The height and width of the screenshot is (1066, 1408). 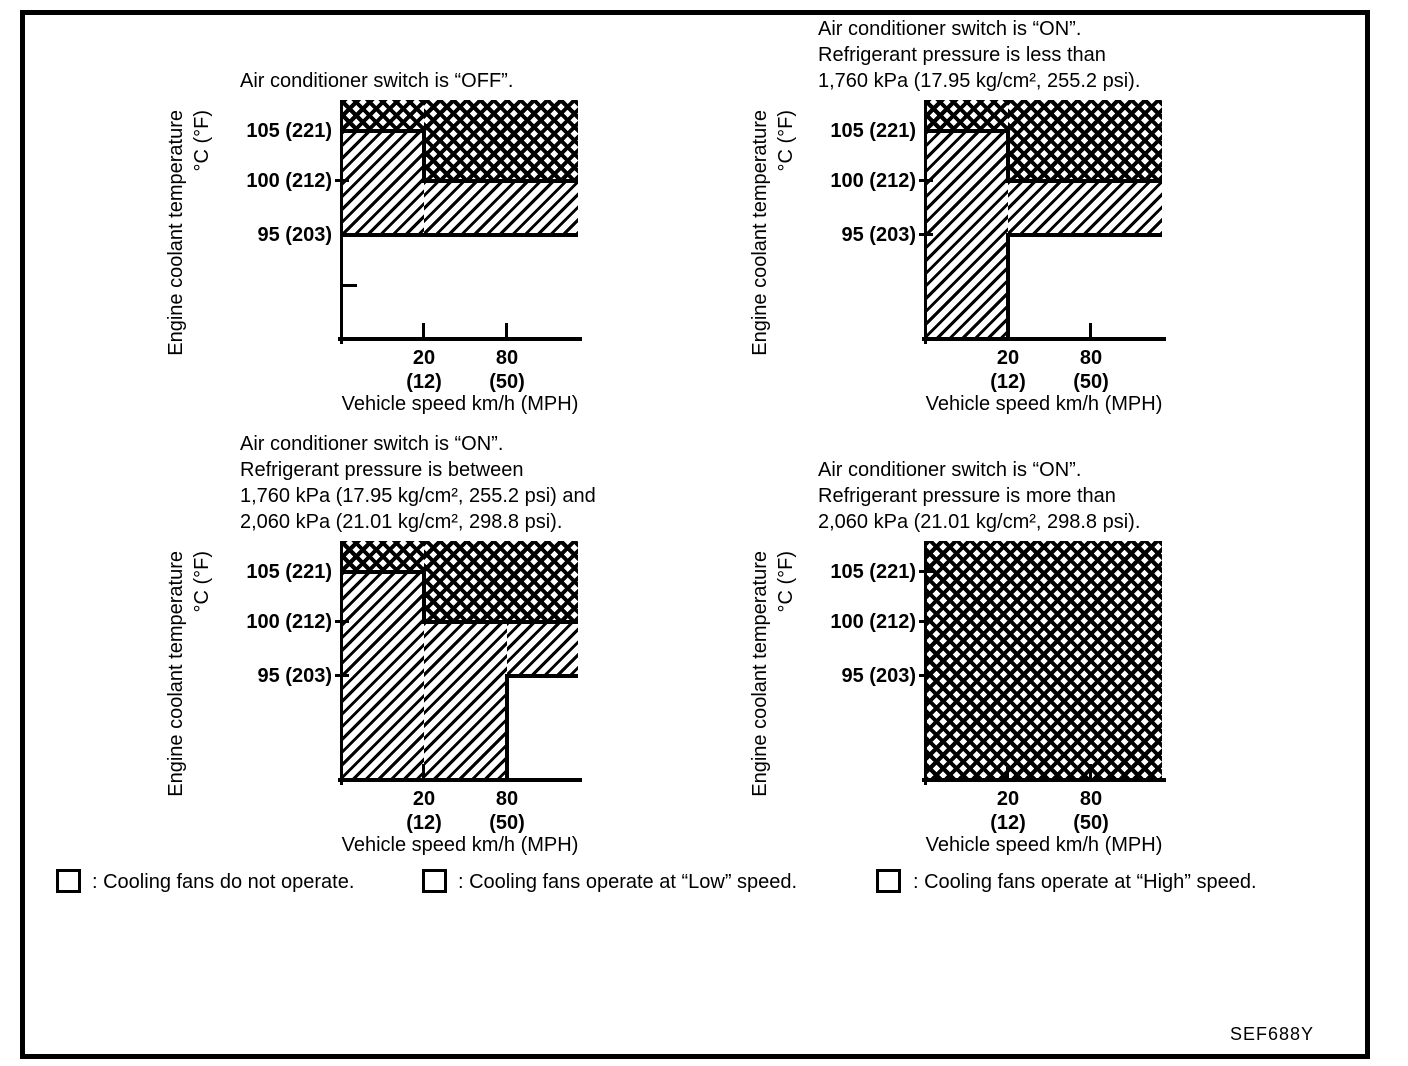 I want to click on figure-code: SEF688Y, so click(x=1272, y=1034).